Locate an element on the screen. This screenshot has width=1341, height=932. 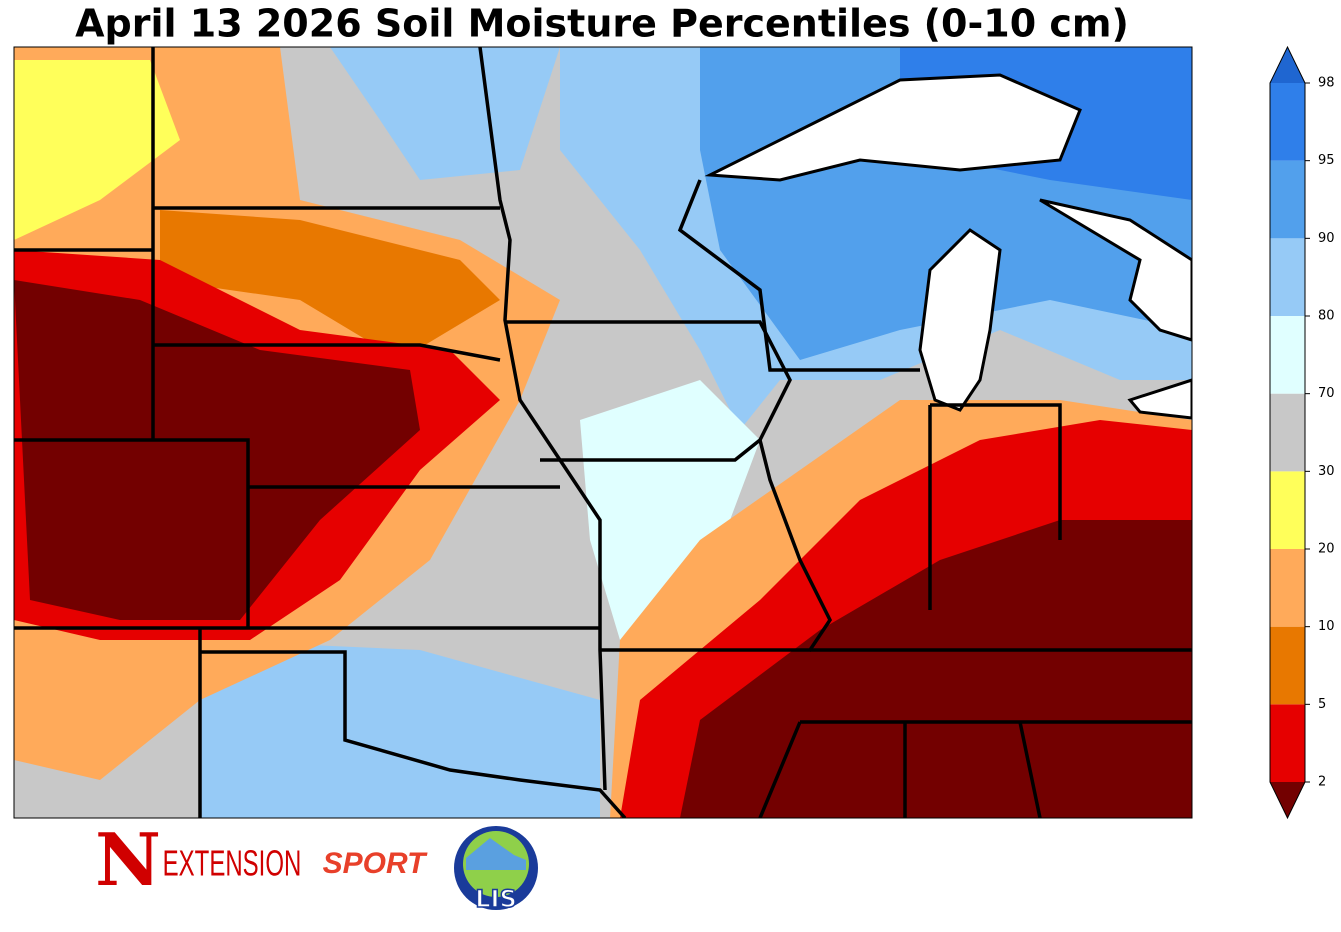
colorbar-over is located at coordinates (1287, 65).